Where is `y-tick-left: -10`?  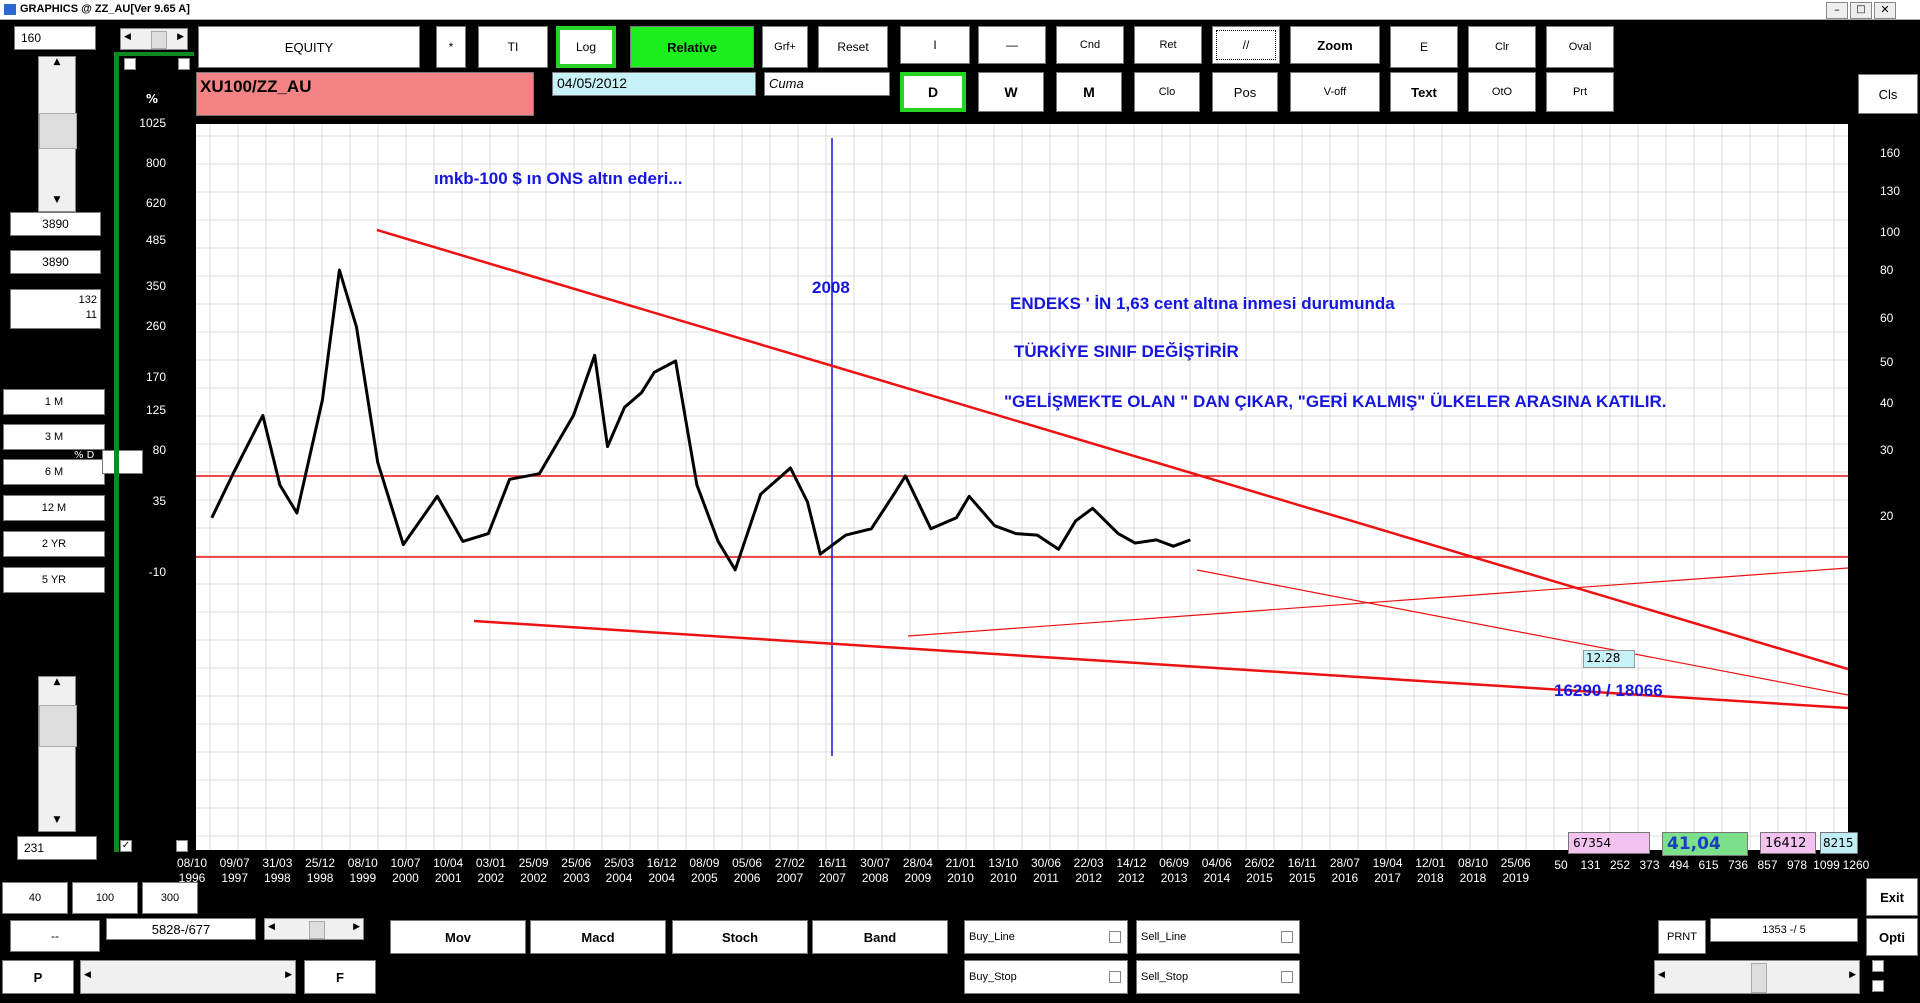 y-tick-left: -10 is located at coordinates (157, 572).